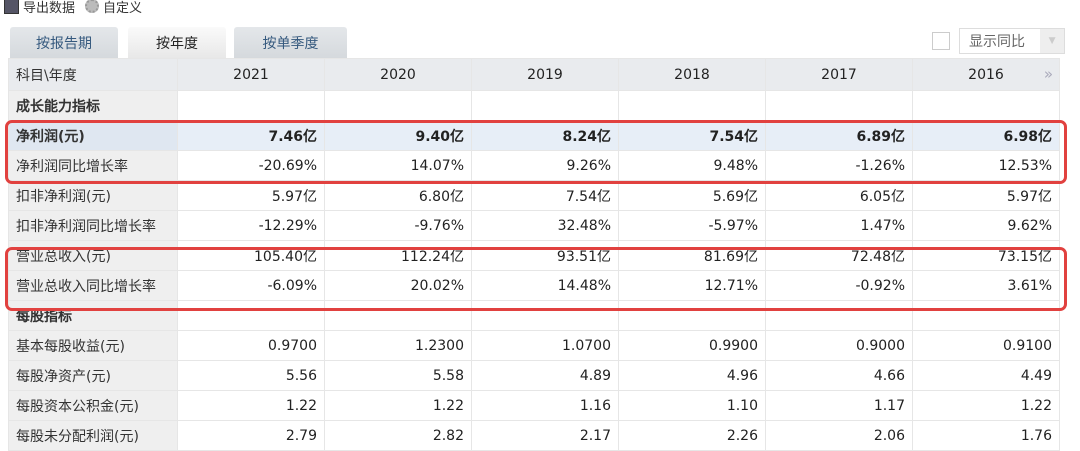  Describe the element at coordinates (1048, 74) in the screenshot. I see `double-chevron-right-icon: »` at that location.